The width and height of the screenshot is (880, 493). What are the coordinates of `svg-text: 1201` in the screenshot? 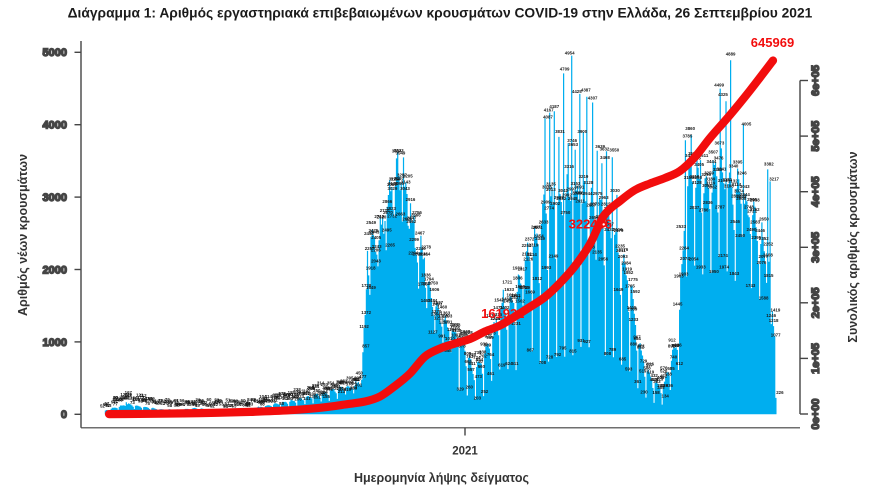 It's located at (448, 321).